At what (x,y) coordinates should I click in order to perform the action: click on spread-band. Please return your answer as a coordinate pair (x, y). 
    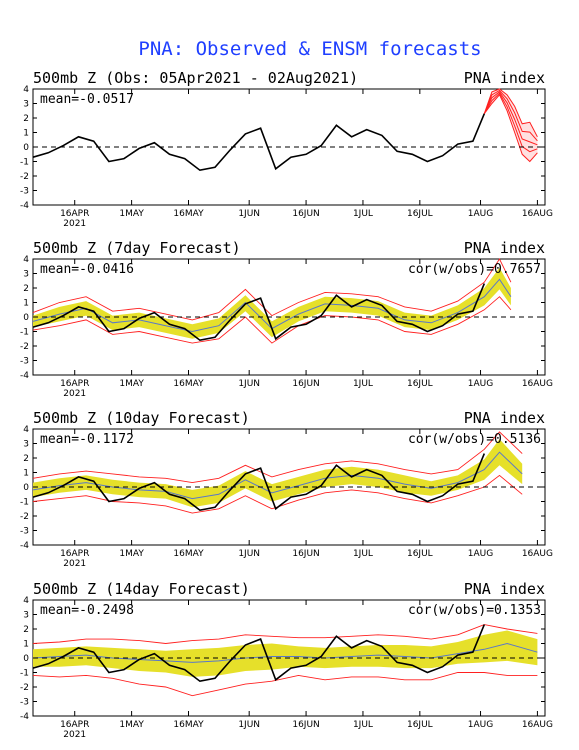
    Looking at the image, I should click on (278, 473).